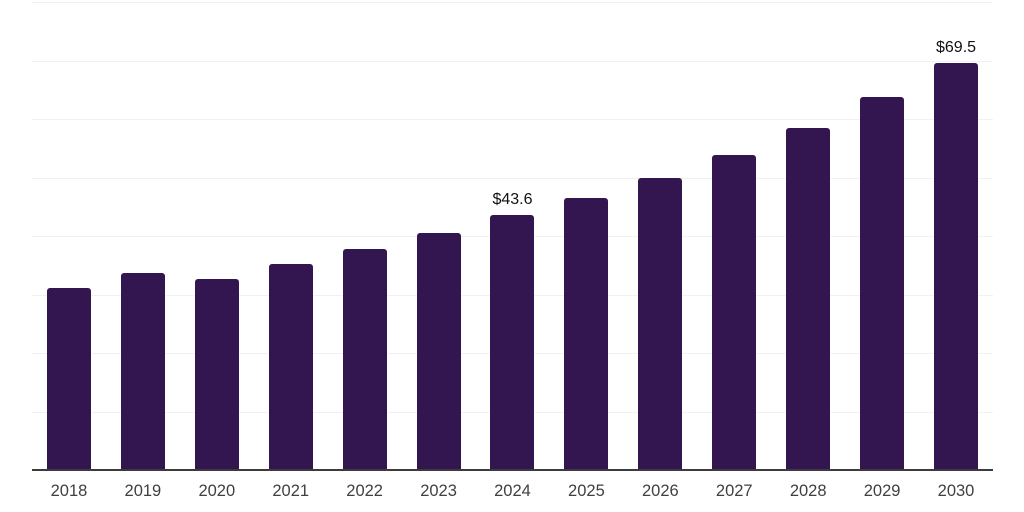  Describe the element at coordinates (956, 491) in the screenshot. I see `x-tick-2030: 2030` at that location.